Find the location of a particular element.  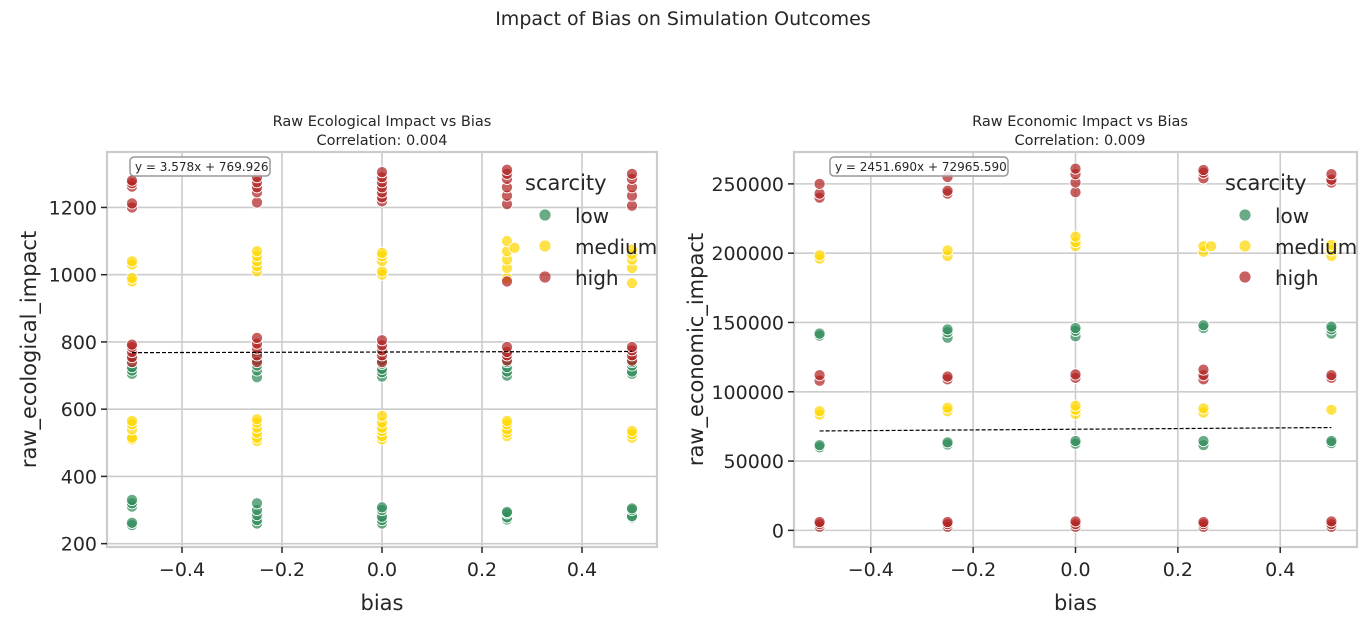

equation-label: y = 2451.690x + 72965.590 is located at coordinates (921, 167).